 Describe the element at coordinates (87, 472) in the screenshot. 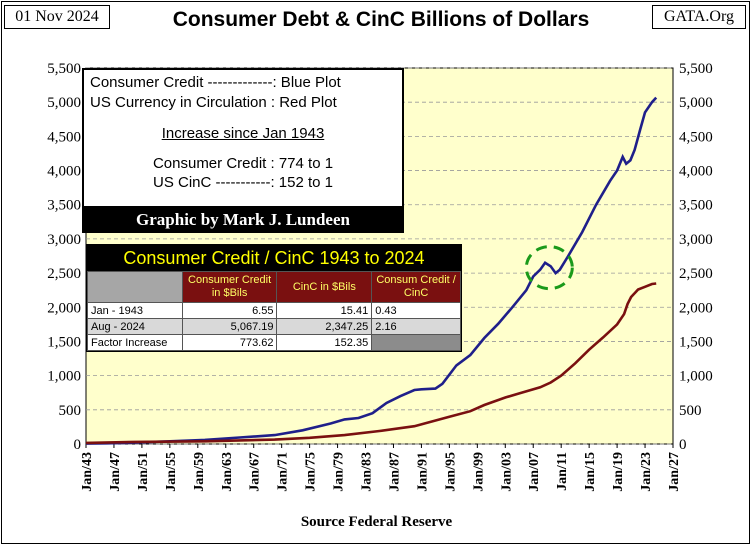

I see `x-tick-label: Jan/43` at that location.